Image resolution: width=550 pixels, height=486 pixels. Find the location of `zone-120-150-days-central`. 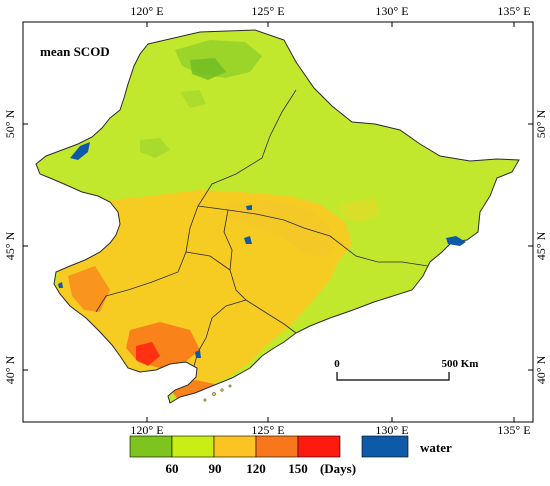

zone-120-150-days-central is located at coordinates (280, 229).